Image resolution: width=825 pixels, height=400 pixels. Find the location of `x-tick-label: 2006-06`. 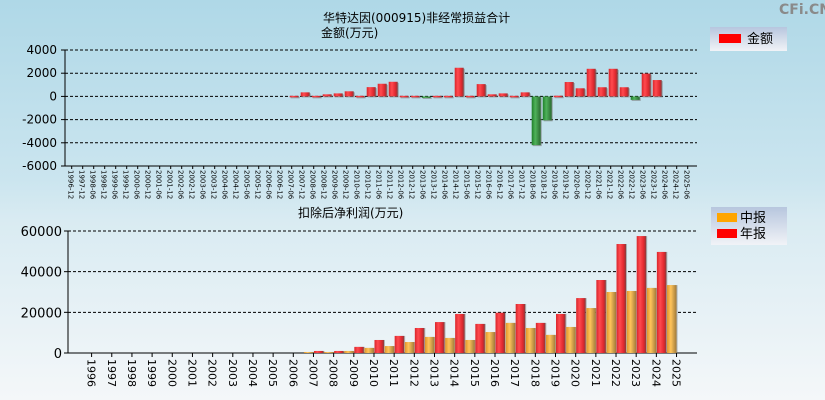

x-tick-label: 2006-06 is located at coordinates (269, 185).